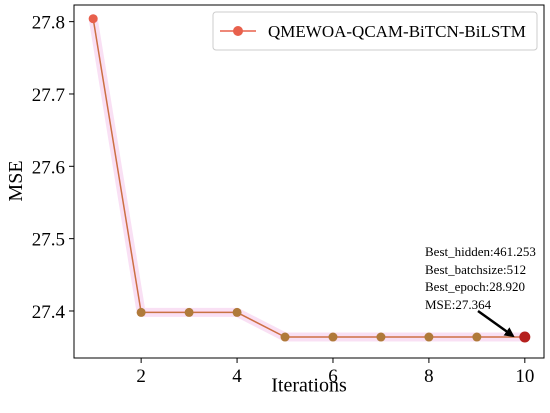  I want to click on x-tick-label: 8, so click(429, 376).